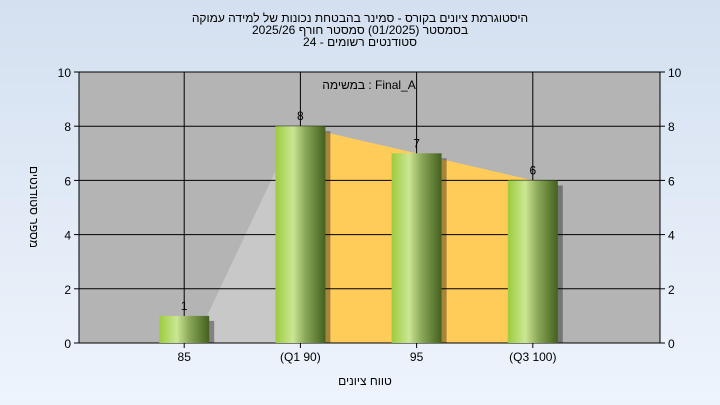 The height and width of the screenshot is (405, 720). Describe the element at coordinates (416, 143) in the screenshot. I see `data-label: 7` at that location.